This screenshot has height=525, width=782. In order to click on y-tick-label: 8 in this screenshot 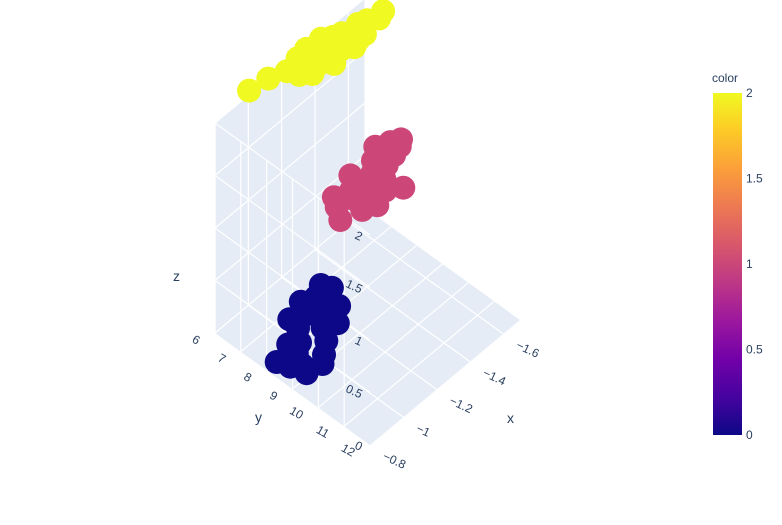, I will do `click(247, 377)`.